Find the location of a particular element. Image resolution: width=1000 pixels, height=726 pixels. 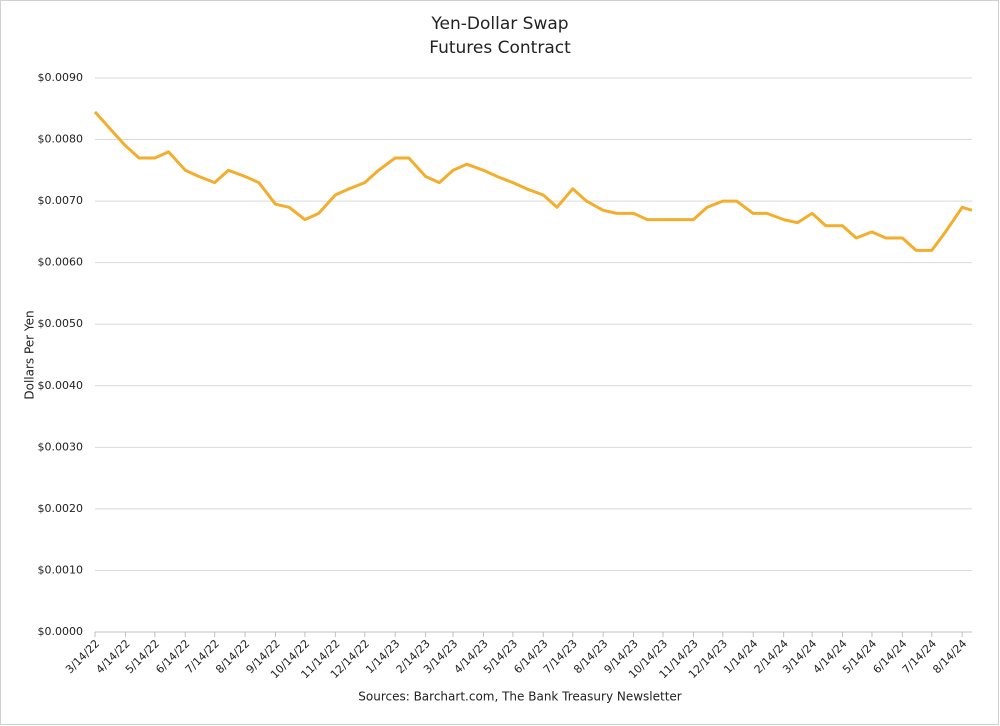

y-tick-label: $0.0080 is located at coordinates (61, 139).